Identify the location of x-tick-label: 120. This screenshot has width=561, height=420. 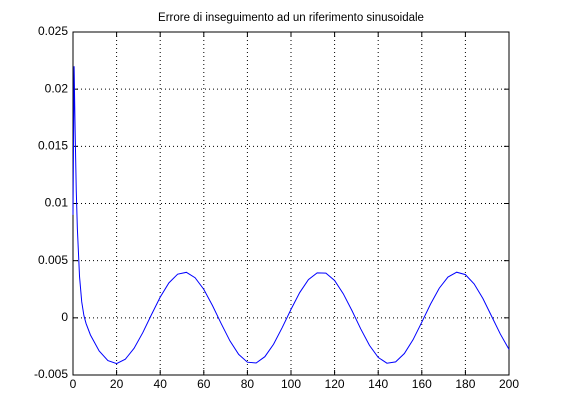
(335, 384).